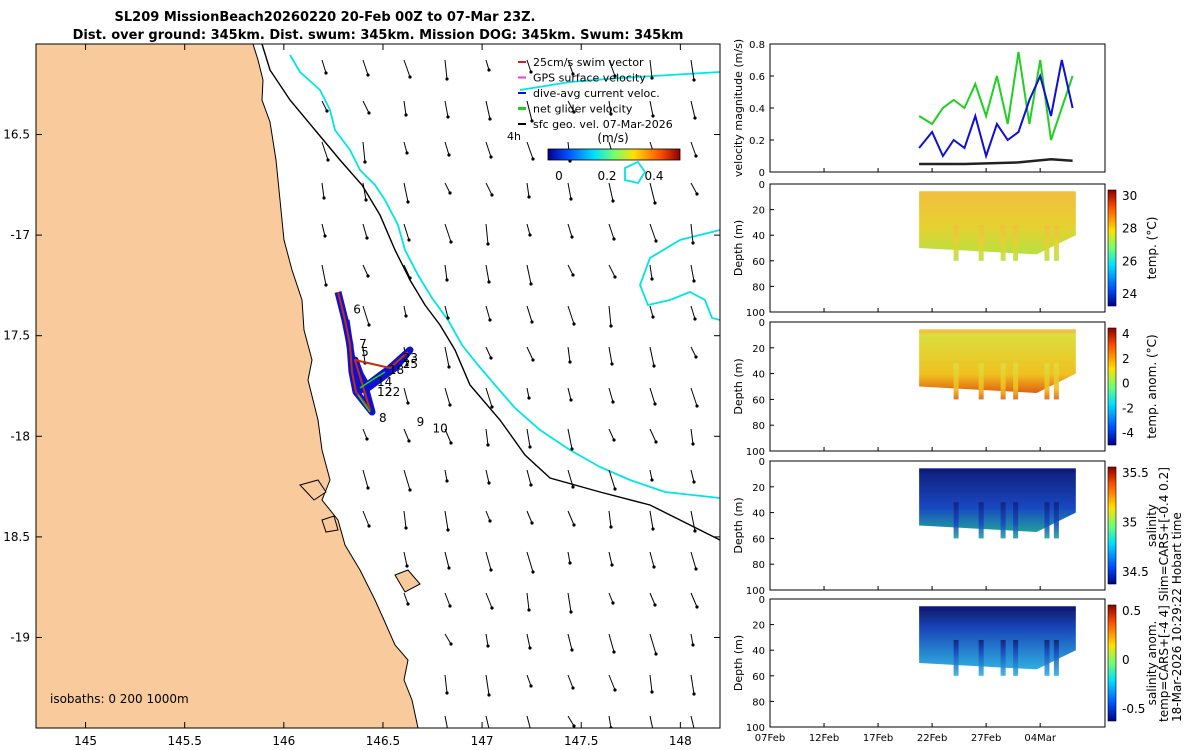 This screenshot has height=750, width=1200. I want to click on day-label: 18, so click(396, 370).